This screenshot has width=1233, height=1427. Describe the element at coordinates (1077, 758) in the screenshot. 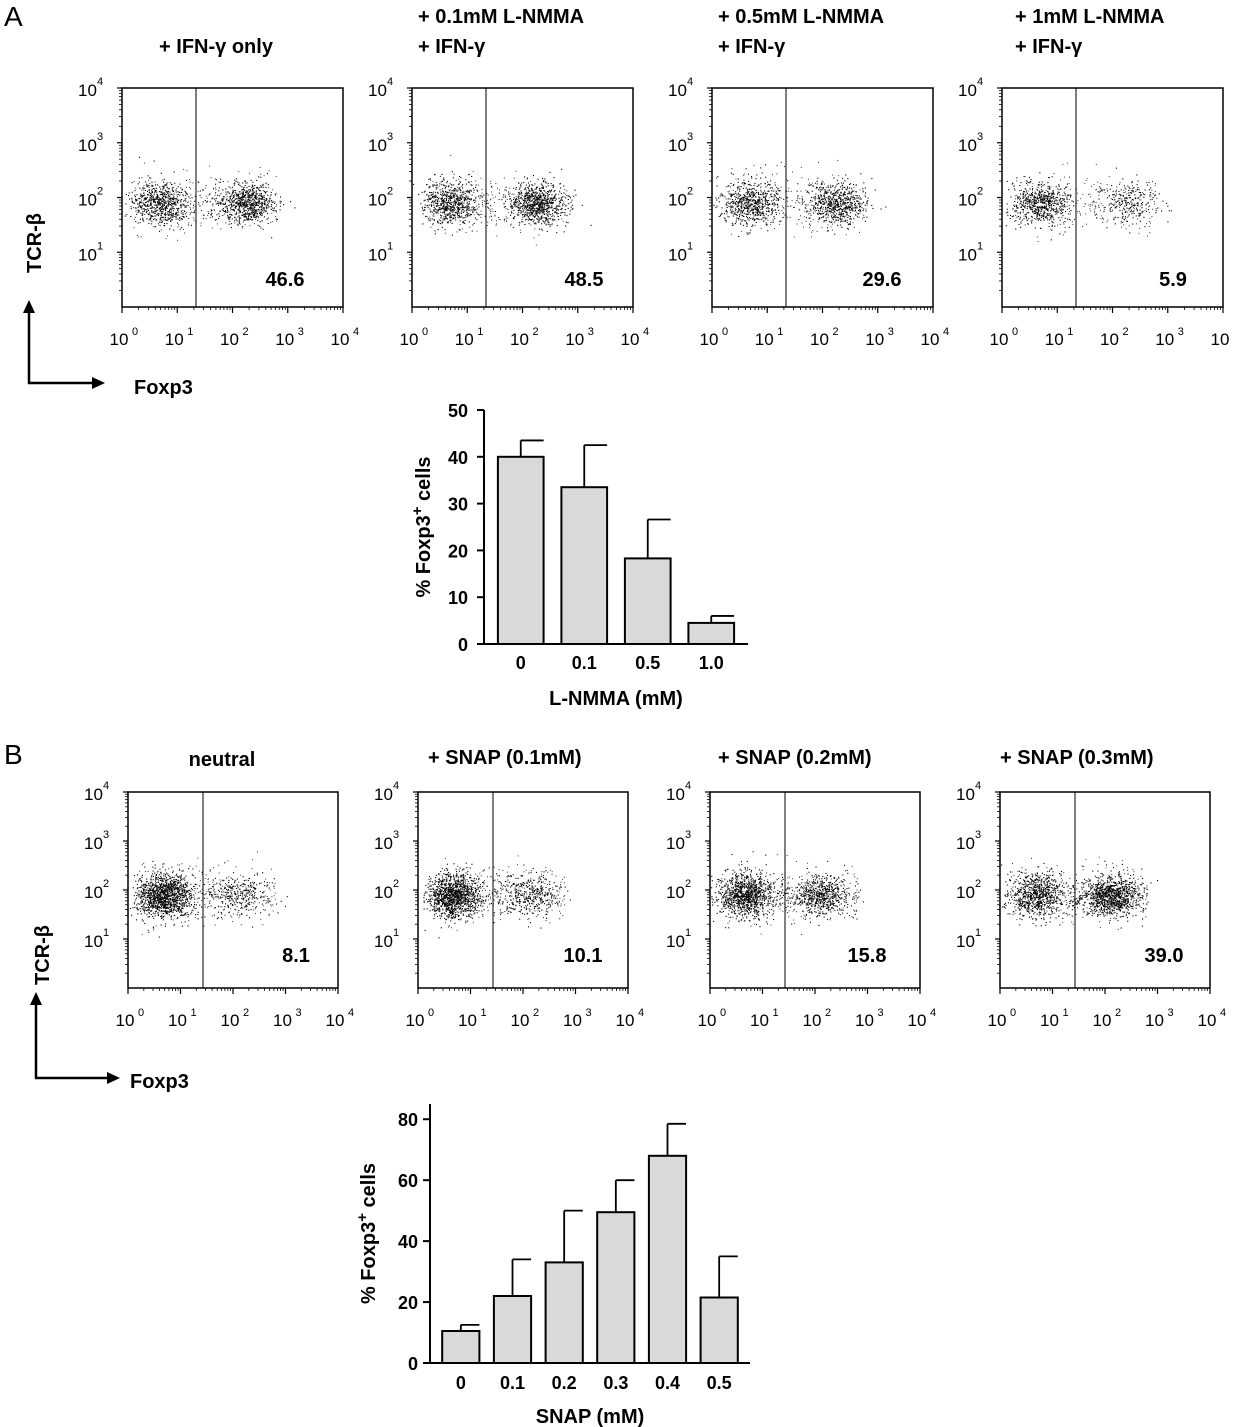

I see `panel-b-plot-4-title: + SNAP (0.3mM)` at that location.